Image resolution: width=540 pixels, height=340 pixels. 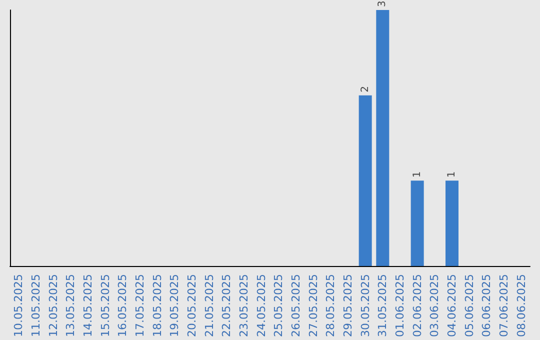 What do you see at coordinates (123, 306) in the screenshot?
I see `x-tick-label: 16.05.2025` at bounding box center [123, 306].